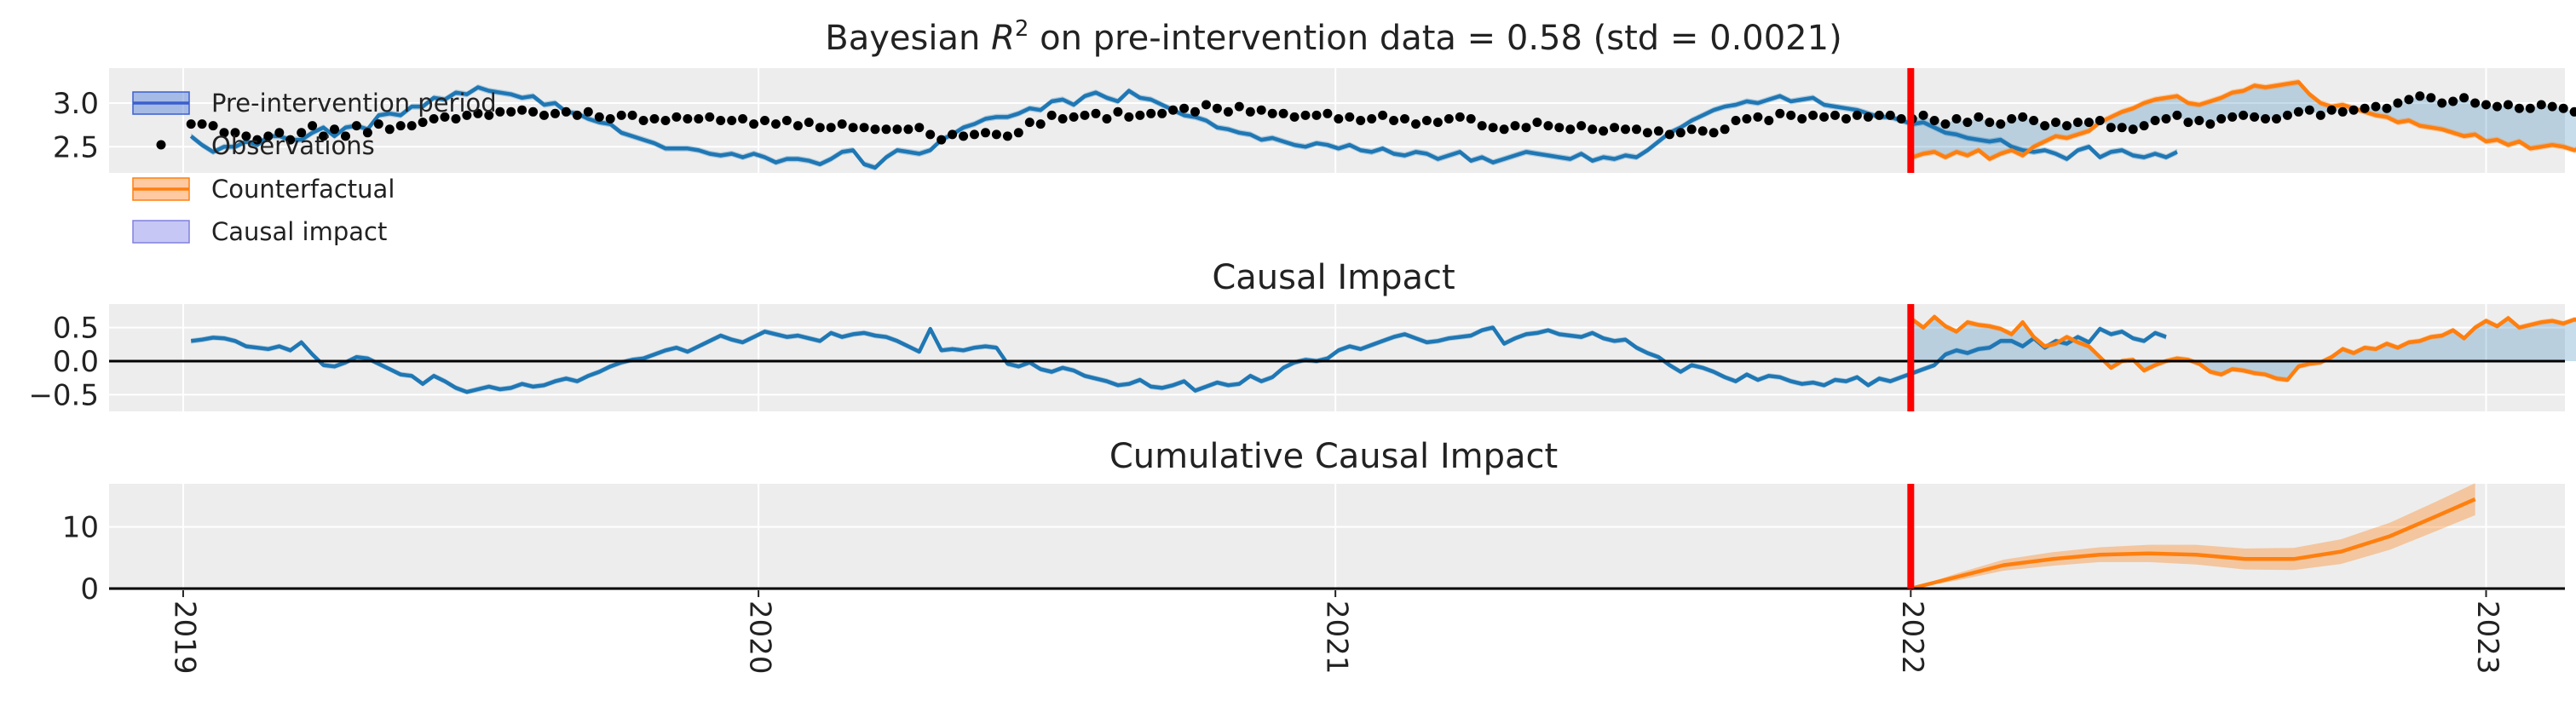 The width and height of the screenshot is (2576, 701). I want to click on legend-label-observations: Observations, so click(293, 145).